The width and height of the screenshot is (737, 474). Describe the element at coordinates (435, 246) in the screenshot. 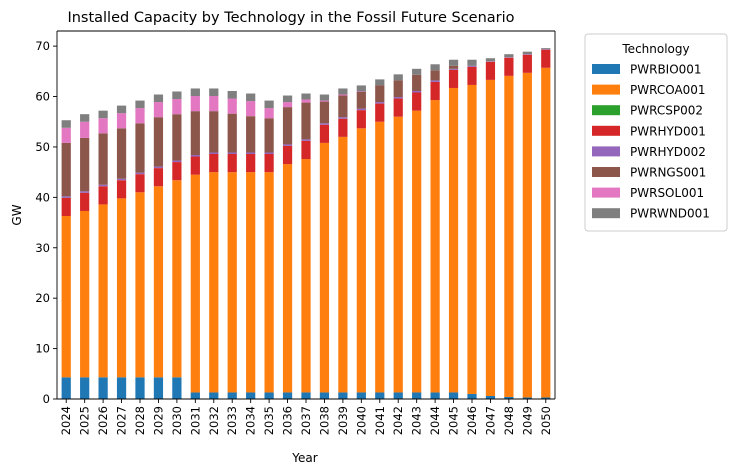

I see `bar-pwrcoa001-2044` at that location.